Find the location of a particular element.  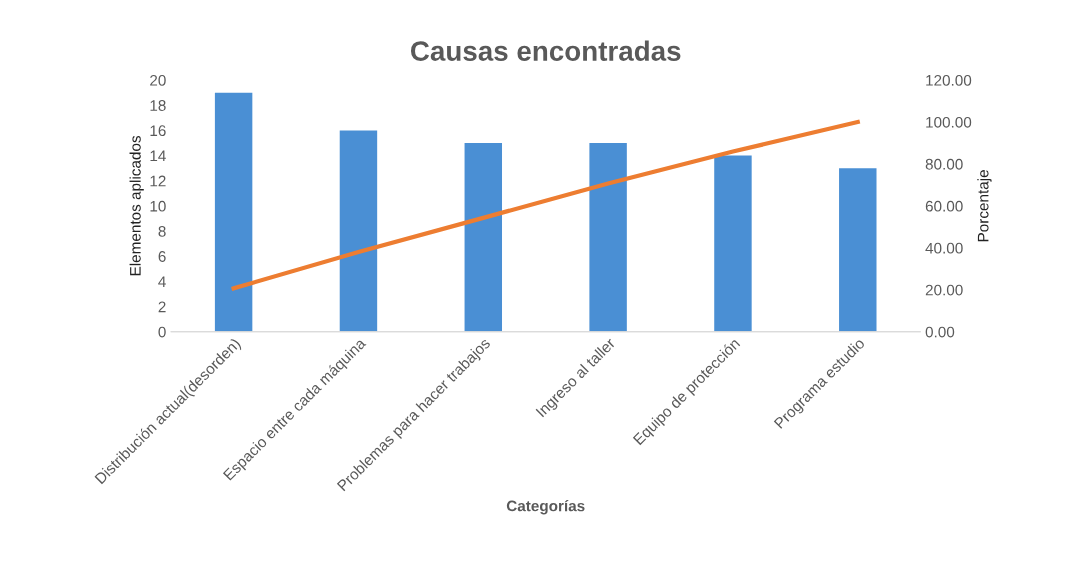

y2-axis-title: Porcentaje is located at coordinates (984, 206).